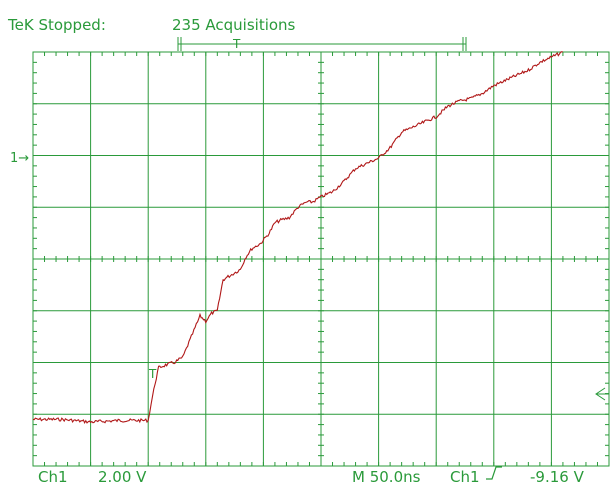 The height and width of the screenshot is (490, 615). What do you see at coordinates (234, 25) in the screenshot?
I see `acquisitions-count: 235 Acquisitions` at bounding box center [234, 25].